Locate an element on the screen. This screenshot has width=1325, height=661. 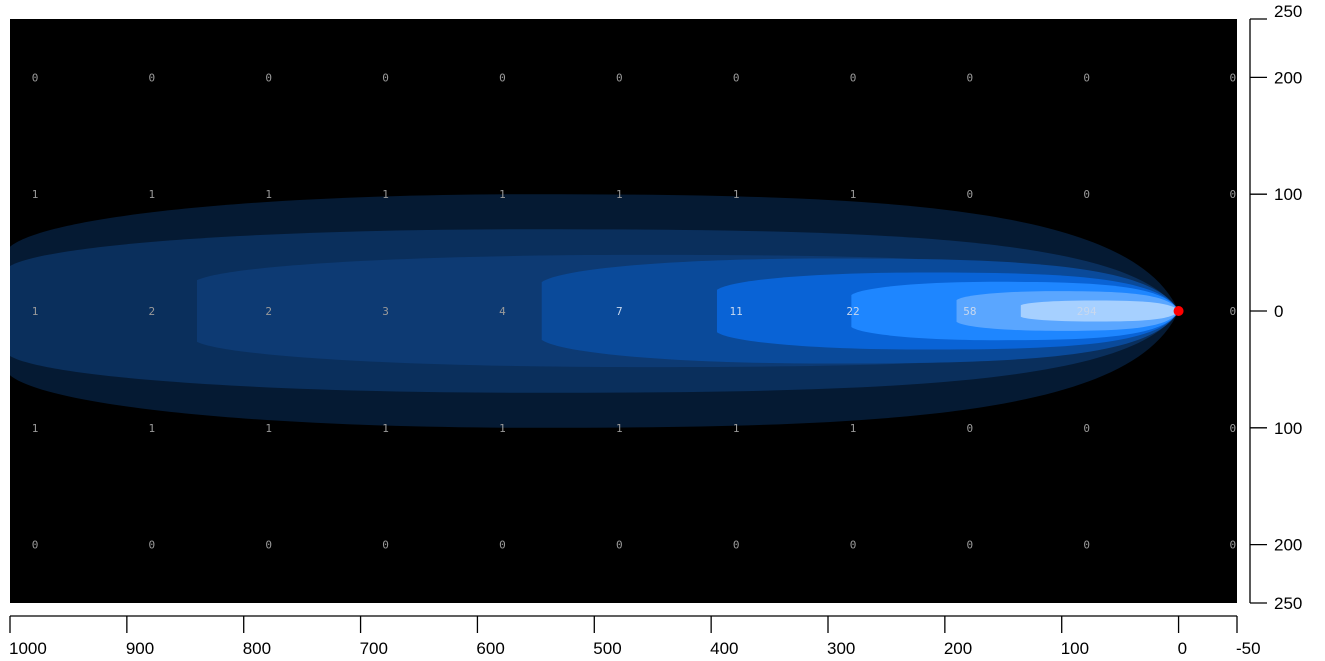
y-axis: 250 200 100 0 100 200 250 is located at coordinates (1275, 307).